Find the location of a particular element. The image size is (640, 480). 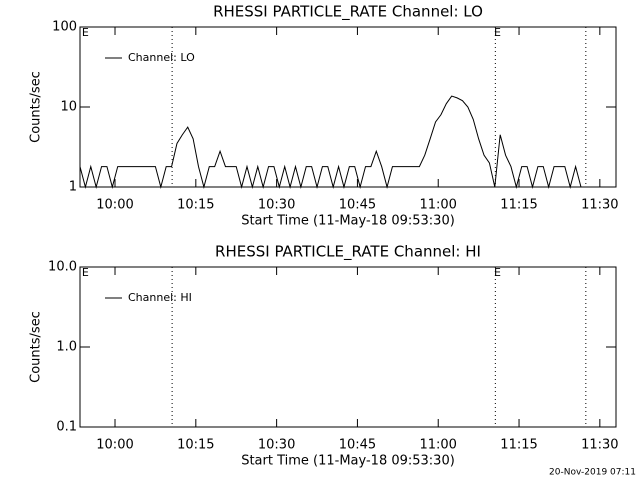

chart-title: RHESSI PARTICLE_RATE Channel: LO is located at coordinates (348, 12).